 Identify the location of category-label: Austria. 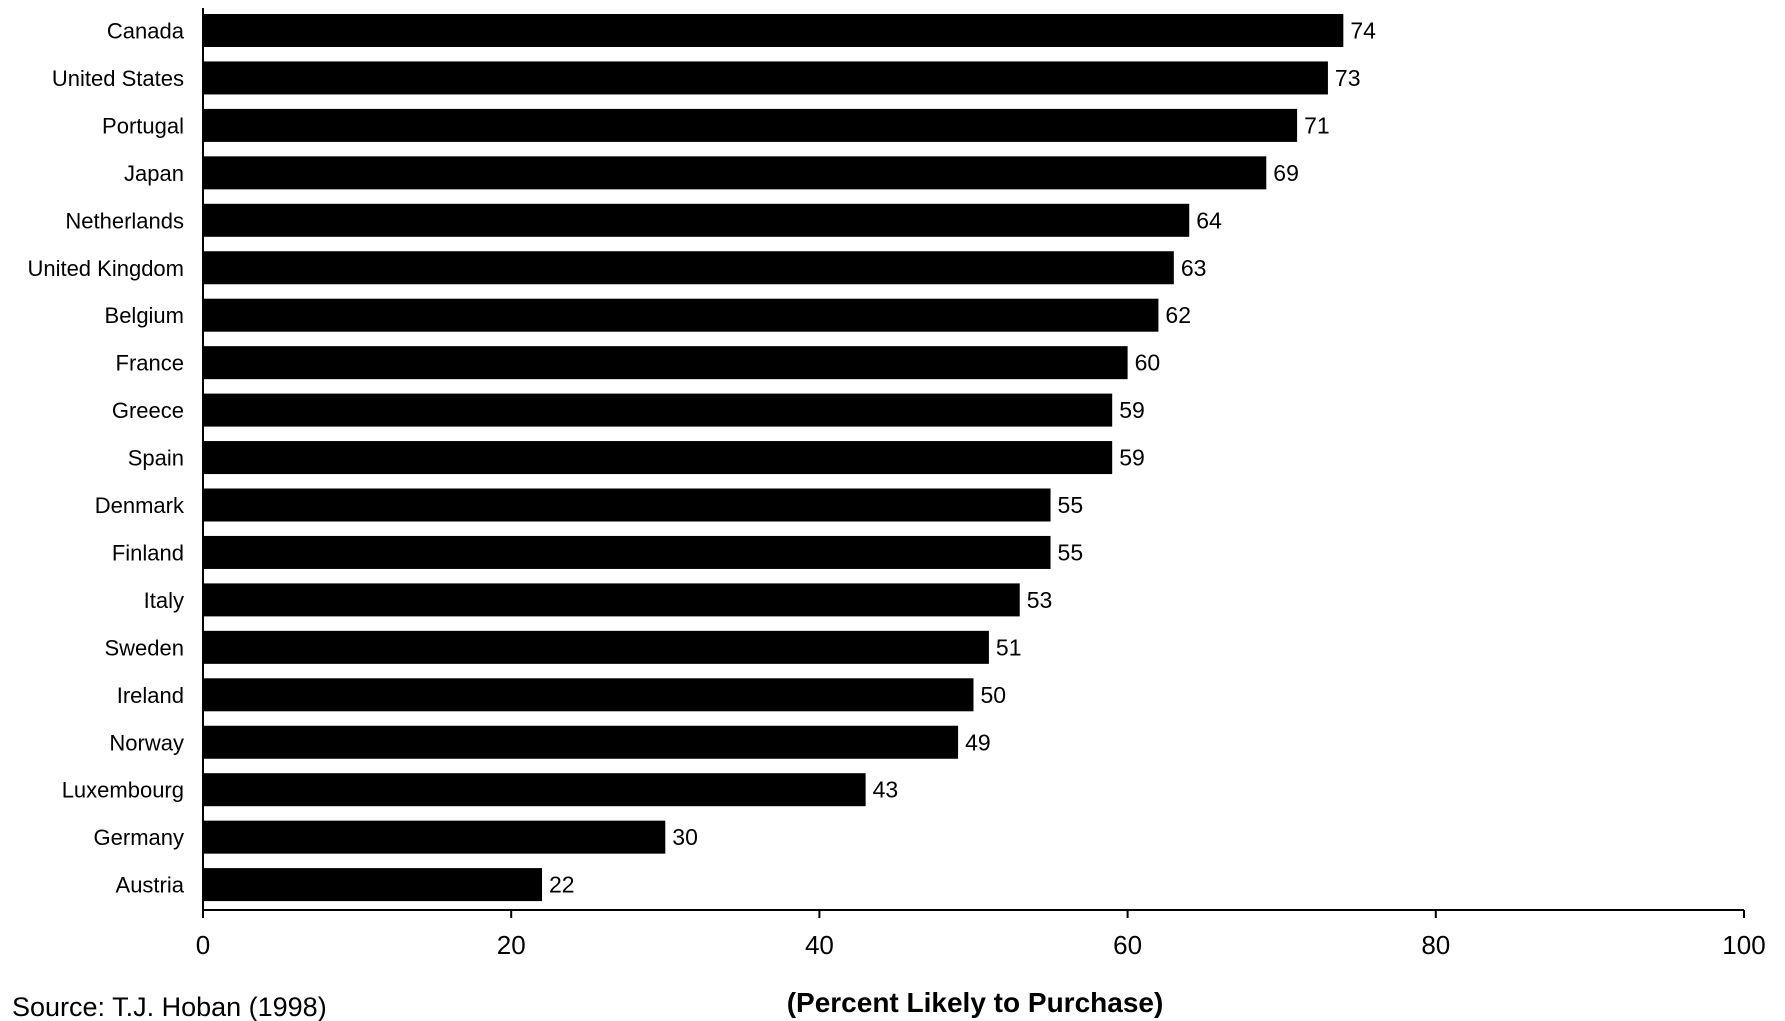
(150, 885).